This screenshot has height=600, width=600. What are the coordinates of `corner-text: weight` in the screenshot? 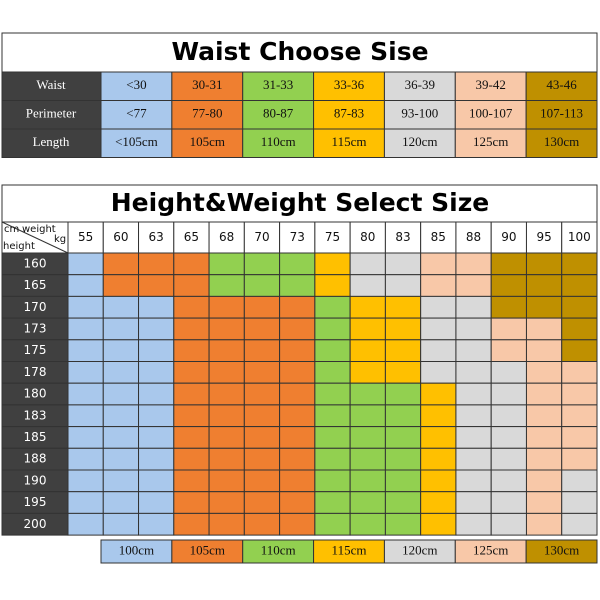 It's located at (39, 229).